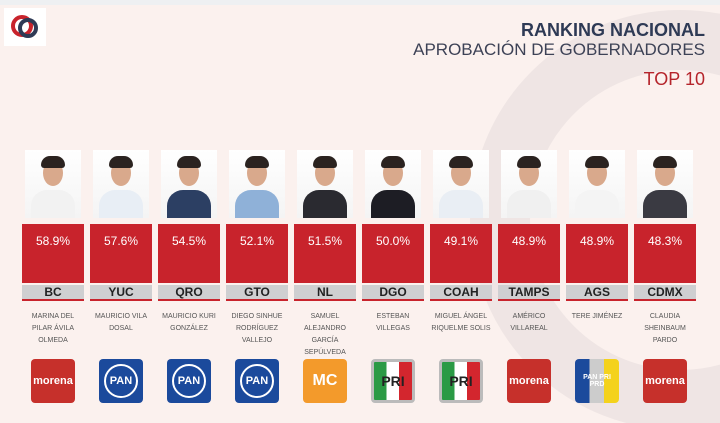  I want to click on party-label: MC, so click(325, 380).